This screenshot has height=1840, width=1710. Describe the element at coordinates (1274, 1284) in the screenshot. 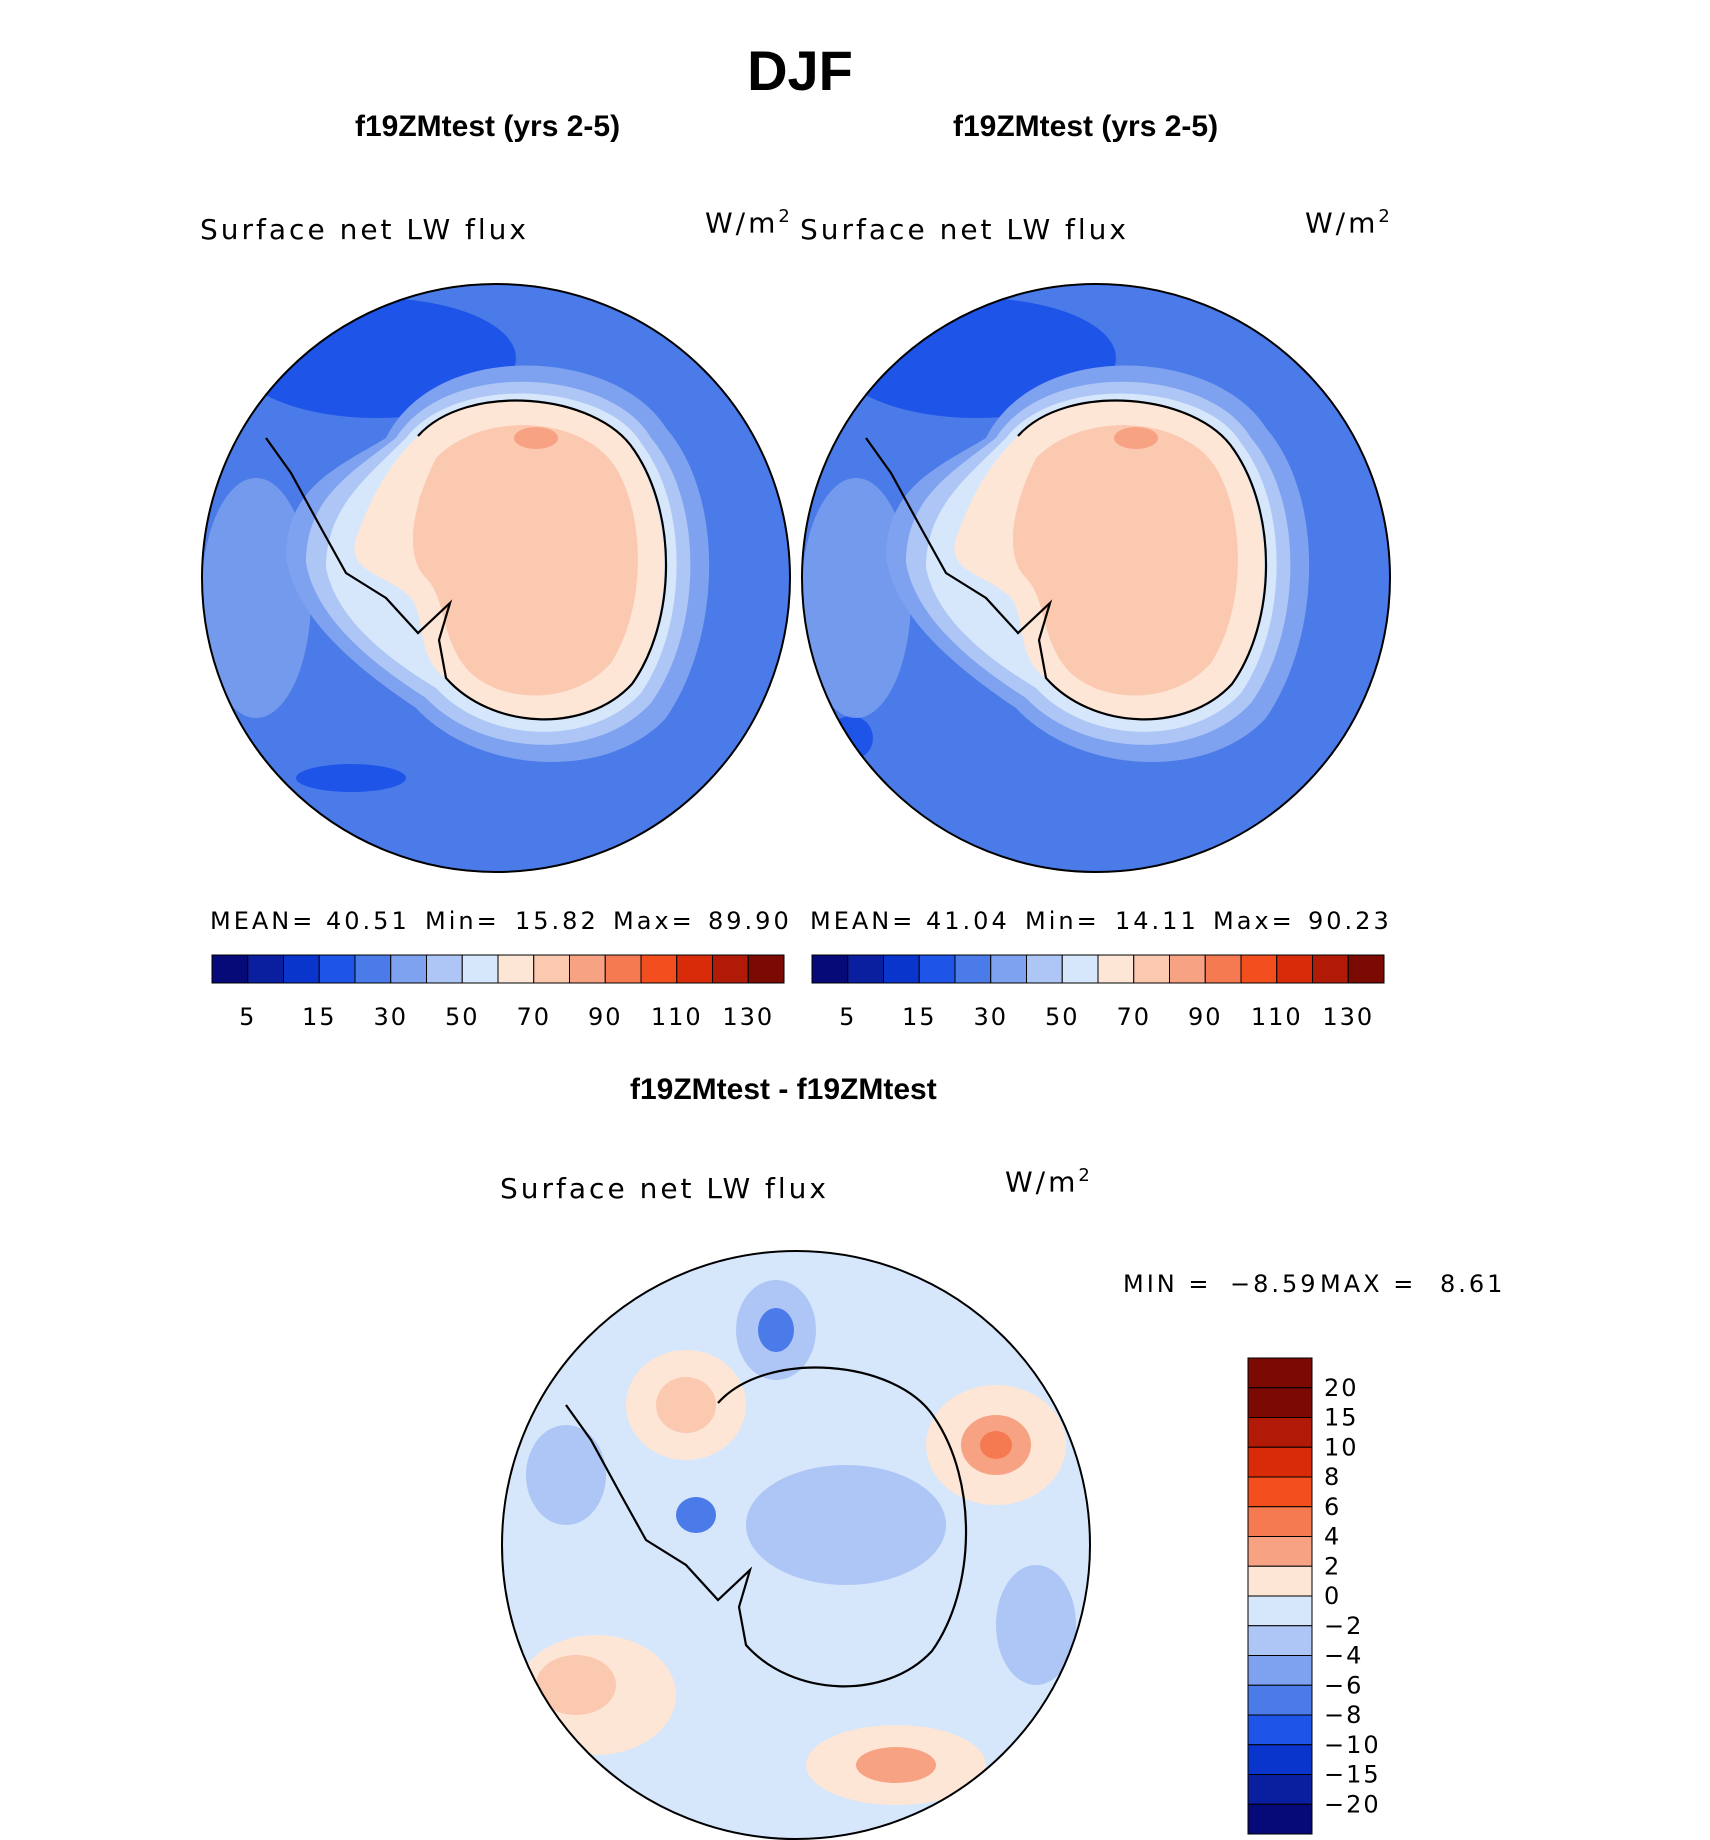

I see `panel3-min: −8.59` at that location.